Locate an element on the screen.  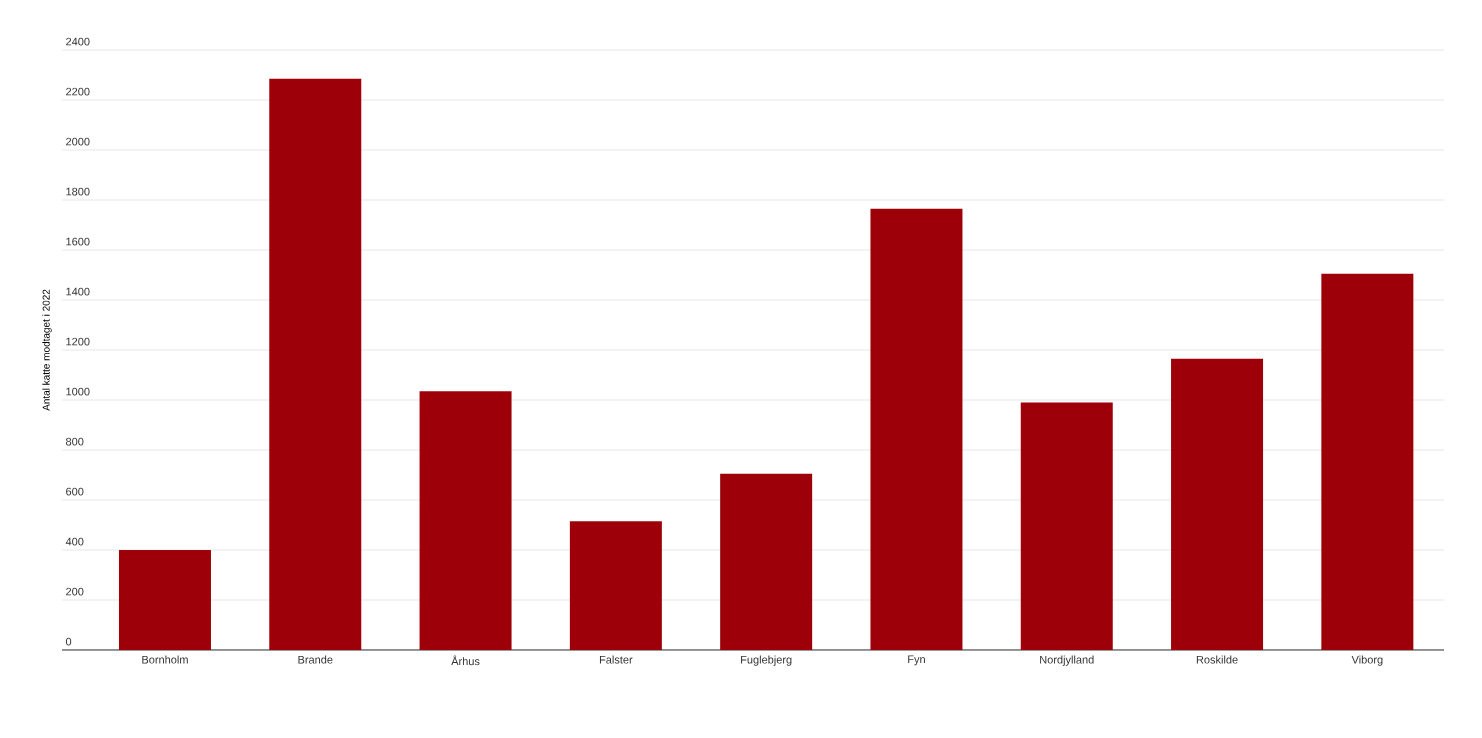
y-tick-label: 1800 is located at coordinates (78, 191).